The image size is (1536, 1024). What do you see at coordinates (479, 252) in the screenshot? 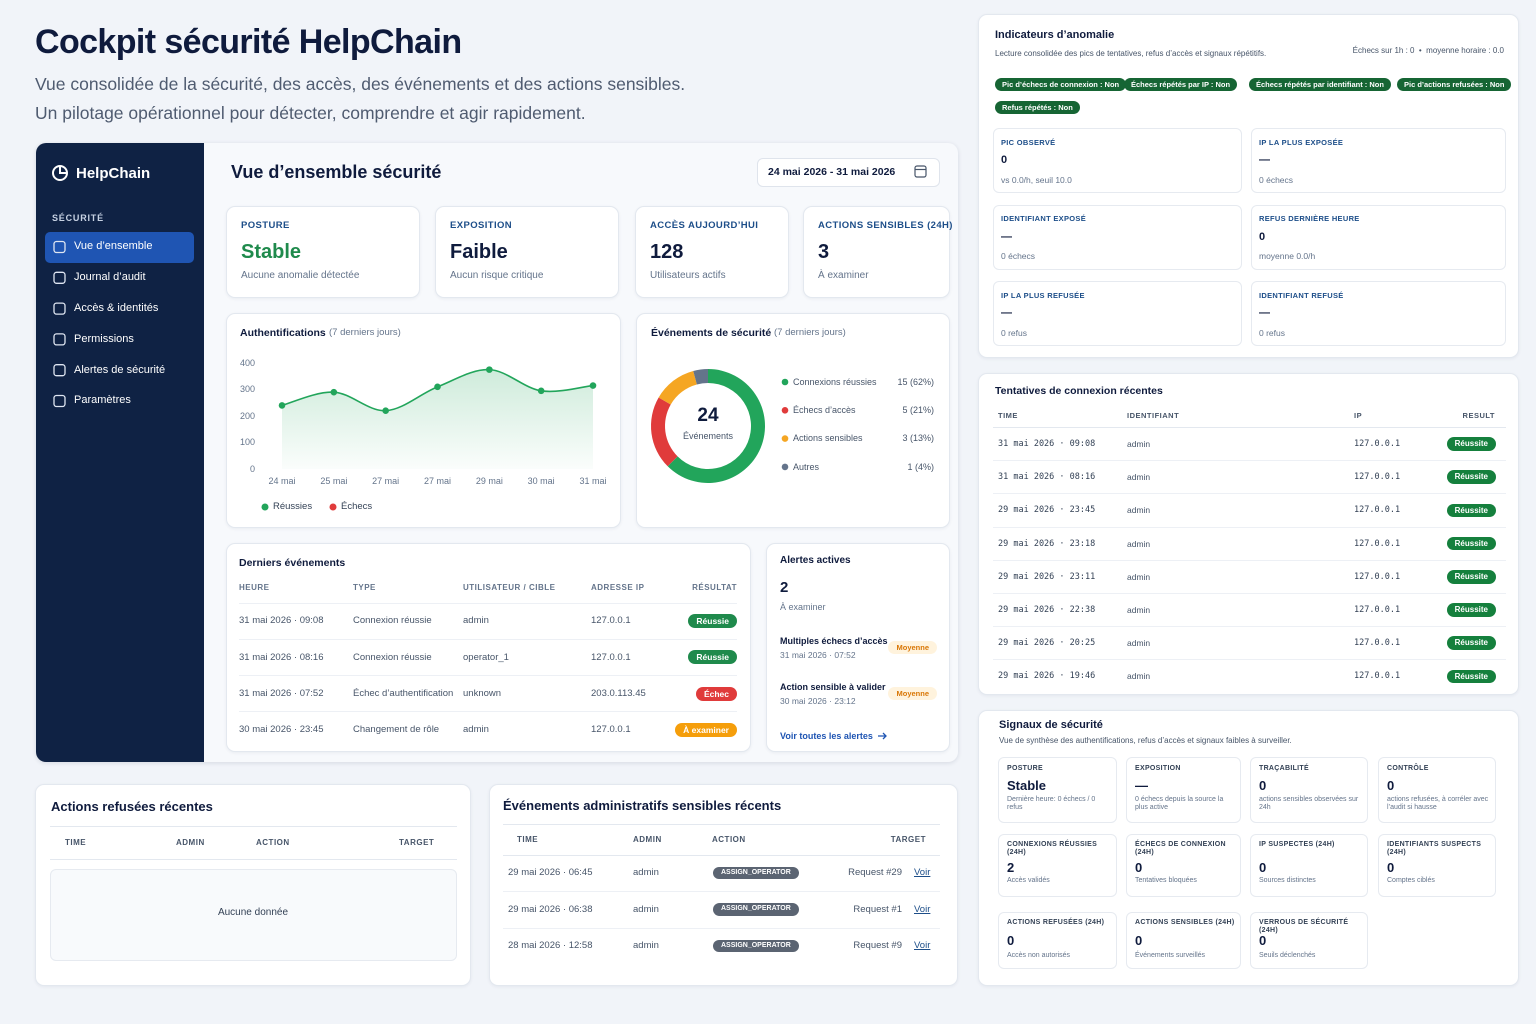
I see `kpi-value: Faible` at bounding box center [479, 252].